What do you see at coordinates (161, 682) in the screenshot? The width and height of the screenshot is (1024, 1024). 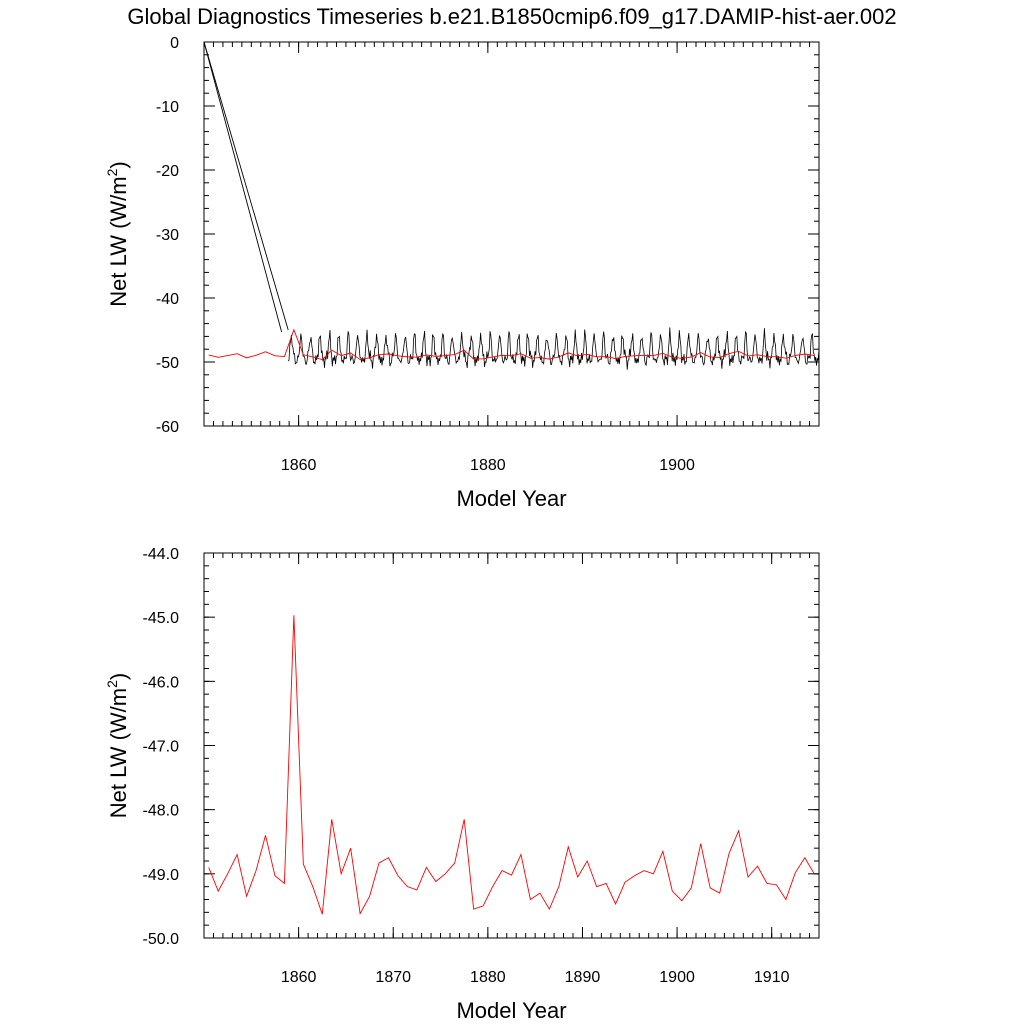 I see `y-tick-label: -46.0` at bounding box center [161, 682].